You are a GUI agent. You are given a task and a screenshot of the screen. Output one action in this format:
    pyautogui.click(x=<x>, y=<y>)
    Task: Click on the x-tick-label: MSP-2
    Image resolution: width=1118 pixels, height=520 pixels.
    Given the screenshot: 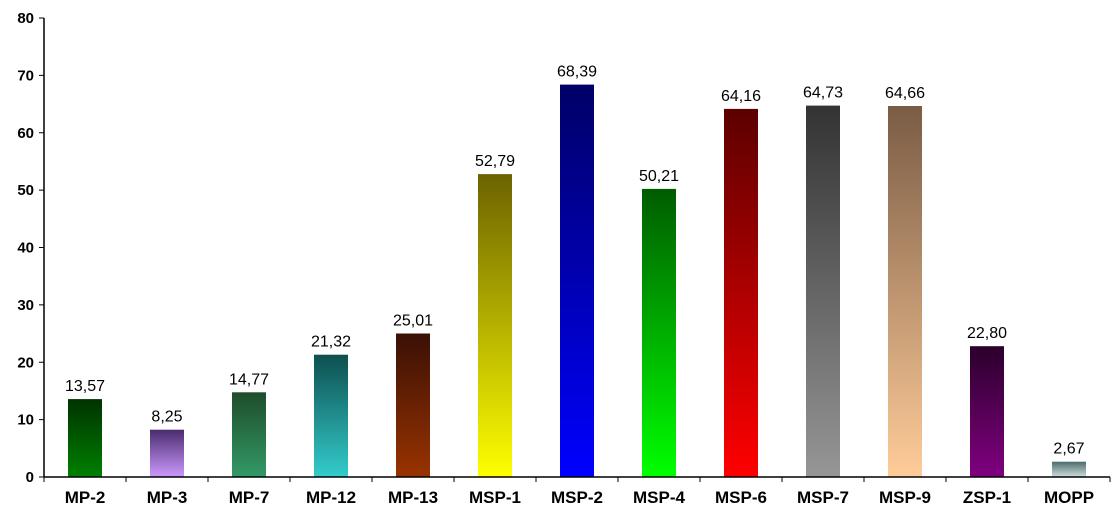 What is the action you would take?
    pyautogui.click(x=577, y=497)
    